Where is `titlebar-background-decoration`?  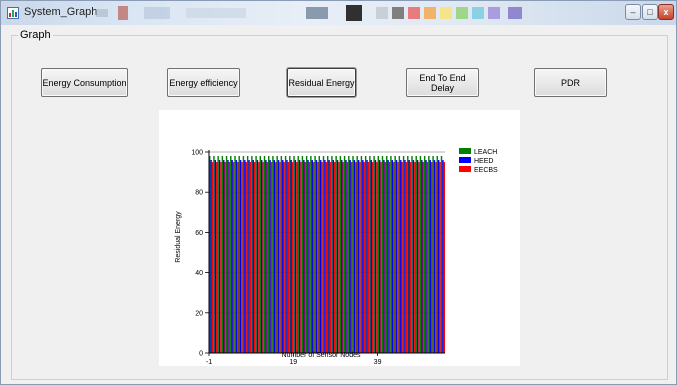 titlebar-background-decoration is located at coordinates (316, 13).